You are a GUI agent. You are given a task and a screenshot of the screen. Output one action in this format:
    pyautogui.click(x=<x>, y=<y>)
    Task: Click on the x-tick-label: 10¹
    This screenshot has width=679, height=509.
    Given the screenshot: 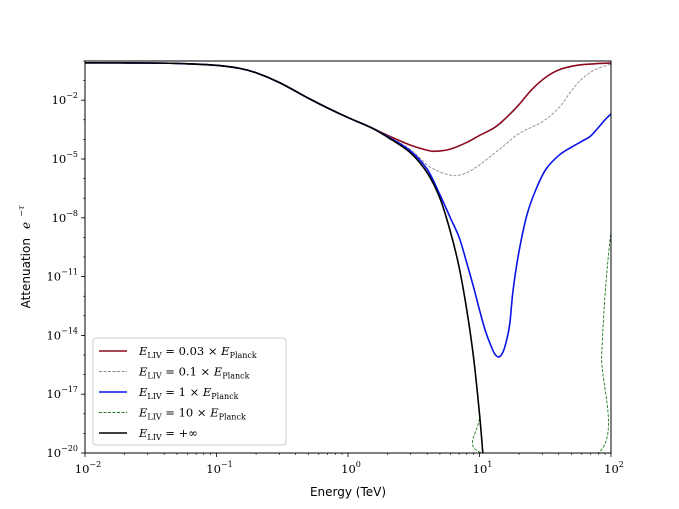 What is the action you would take?
    pyautogui.click(x=483, y=468)
    